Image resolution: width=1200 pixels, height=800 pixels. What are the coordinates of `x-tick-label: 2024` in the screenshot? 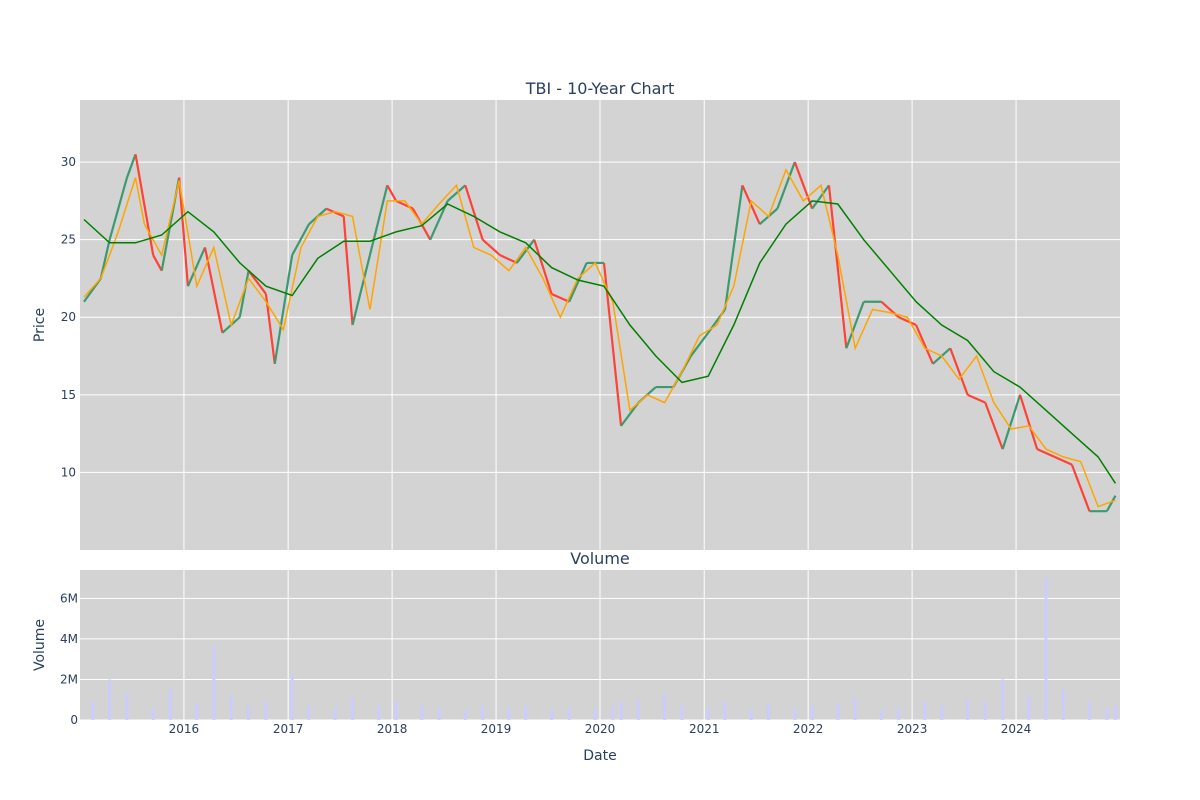 It's located at (1016, 729).